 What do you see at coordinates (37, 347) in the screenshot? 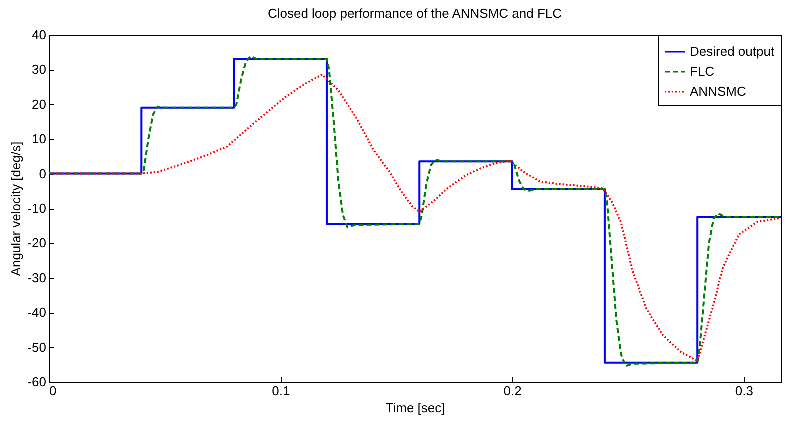
I see `y-tick-label: -50` at bounding box center [37, 347].